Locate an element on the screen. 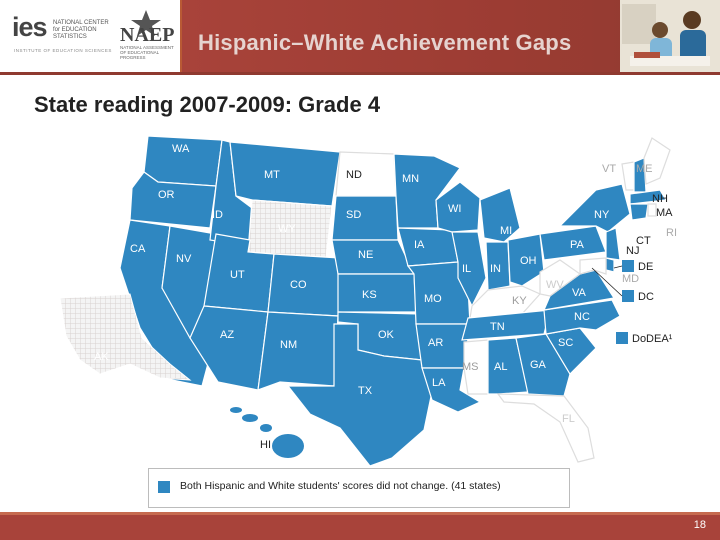 The height and width of the screenshot is (540, 720). label-ky: KY is located at coordinates (519, 301).